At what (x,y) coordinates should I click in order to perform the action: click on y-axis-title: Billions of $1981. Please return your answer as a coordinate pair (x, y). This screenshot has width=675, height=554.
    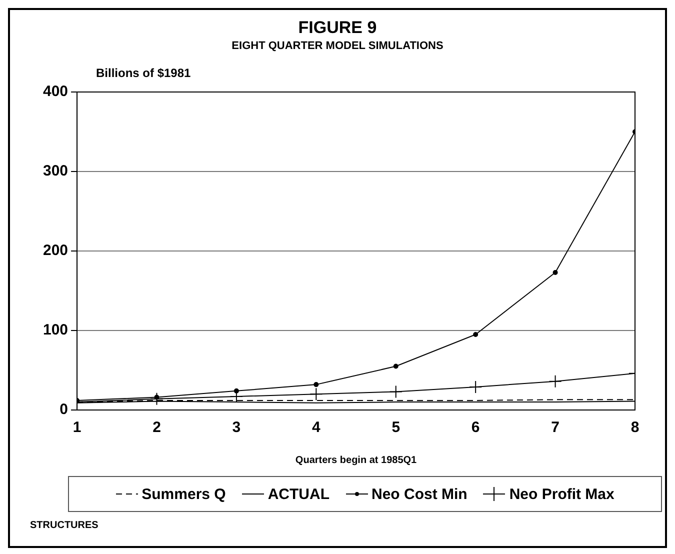
    Looking at the image, I should click on (143, 73).